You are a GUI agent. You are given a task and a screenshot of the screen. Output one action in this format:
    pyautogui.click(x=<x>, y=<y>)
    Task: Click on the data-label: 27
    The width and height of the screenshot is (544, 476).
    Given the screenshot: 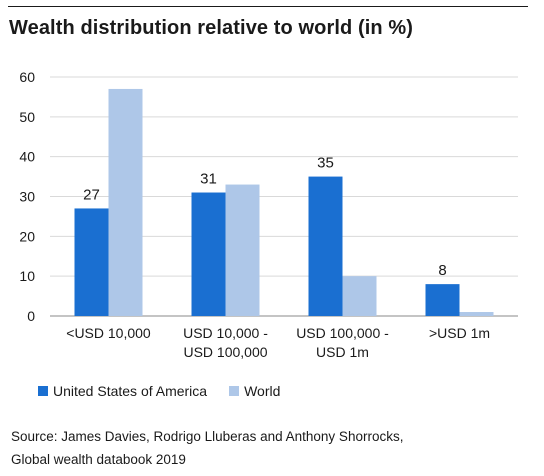 What is the action you would take?
    pyautogui.click(x=91, y=194)
    